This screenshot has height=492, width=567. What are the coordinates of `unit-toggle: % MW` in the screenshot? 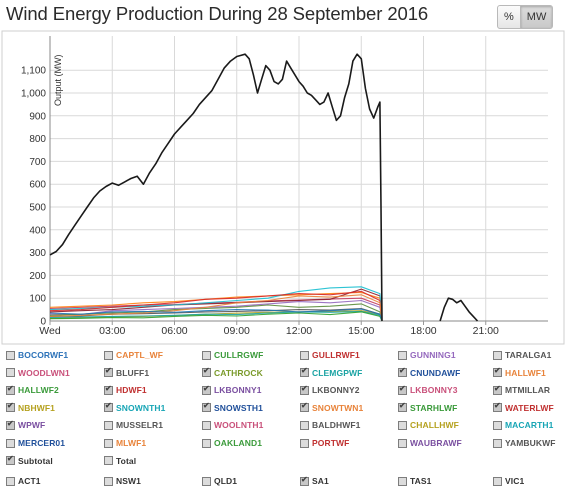 It's located at (525, 17).